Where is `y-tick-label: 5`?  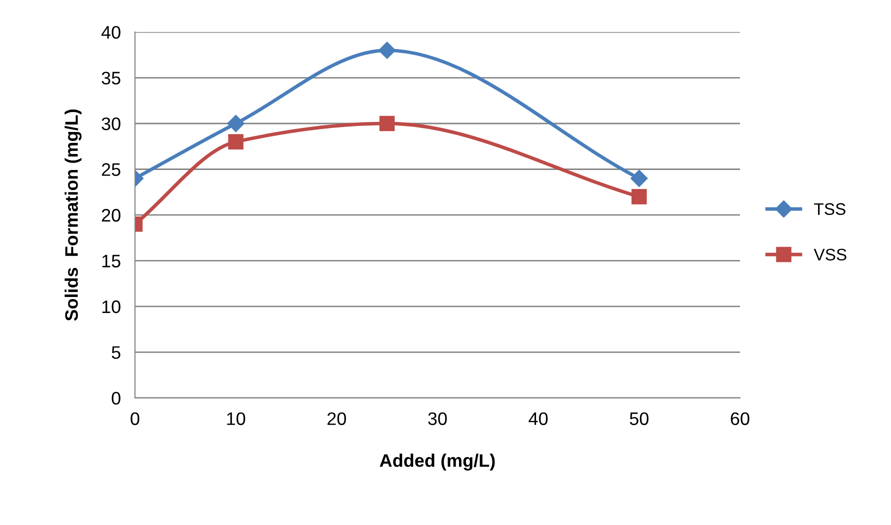 y-tick-label: 5 is located at coordinates (116, 352).